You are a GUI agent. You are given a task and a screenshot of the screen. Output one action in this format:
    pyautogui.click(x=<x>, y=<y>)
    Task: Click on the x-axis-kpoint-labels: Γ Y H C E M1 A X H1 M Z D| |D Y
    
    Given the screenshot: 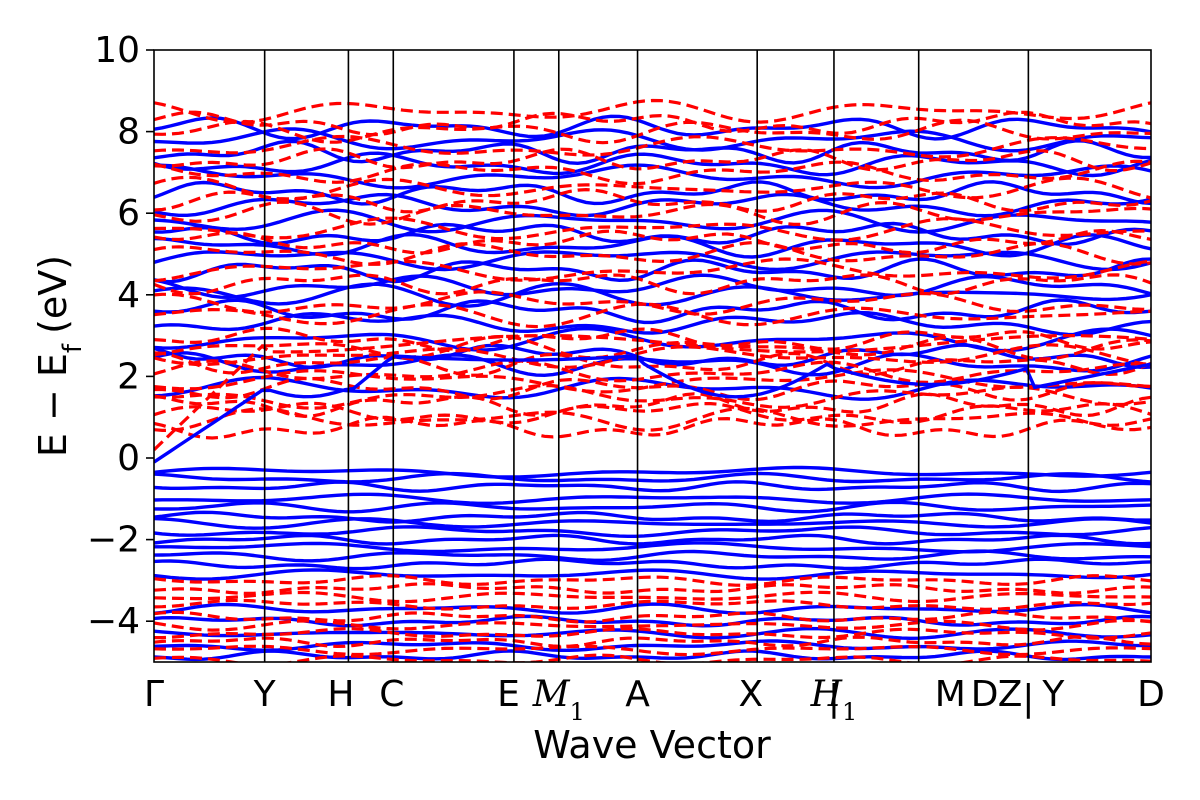 What is the action you would take?
    pyautogui.click(x=654, y=700)
    